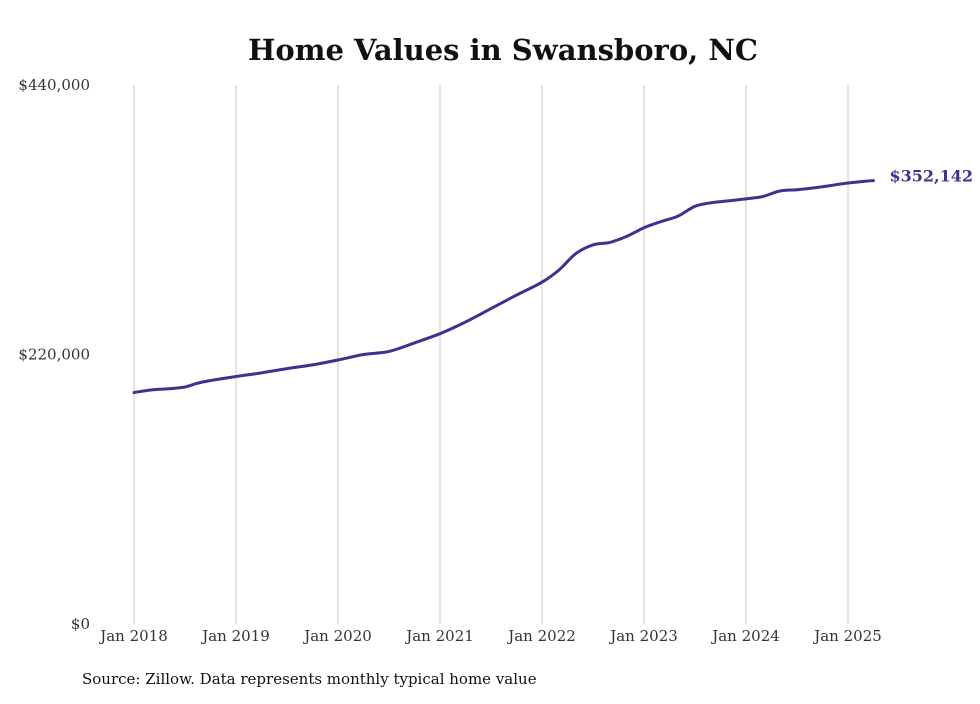  I want to click on y-tick-label: $0, so click(80, 624).